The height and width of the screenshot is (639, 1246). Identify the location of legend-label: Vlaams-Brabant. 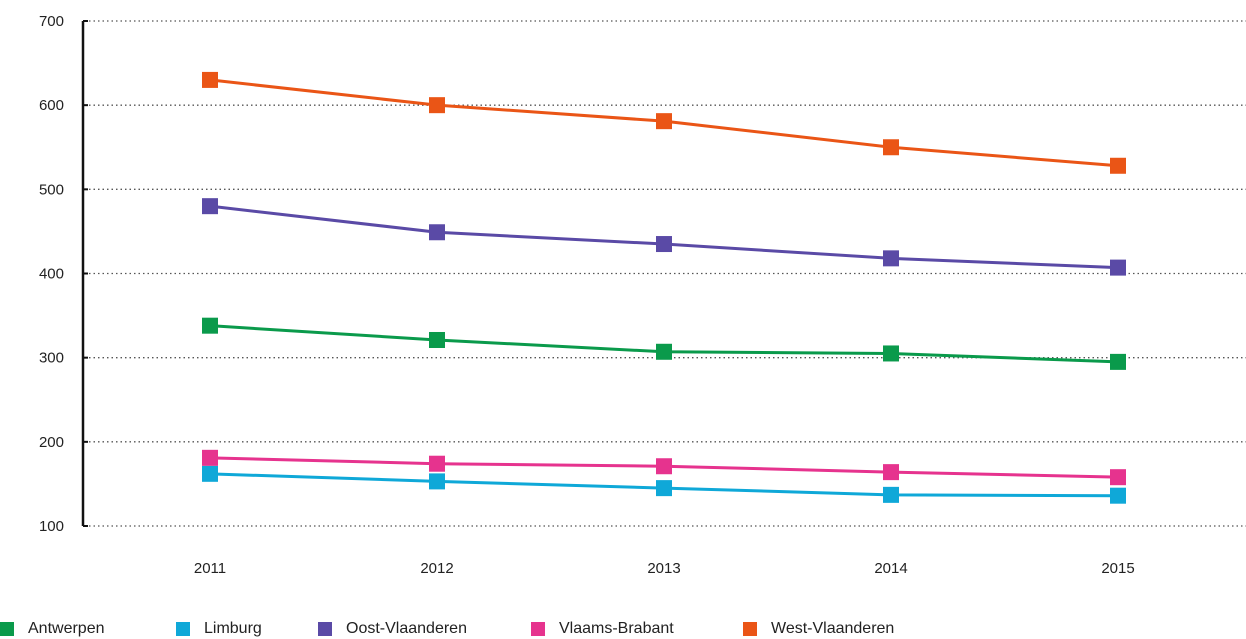
(616, 628).